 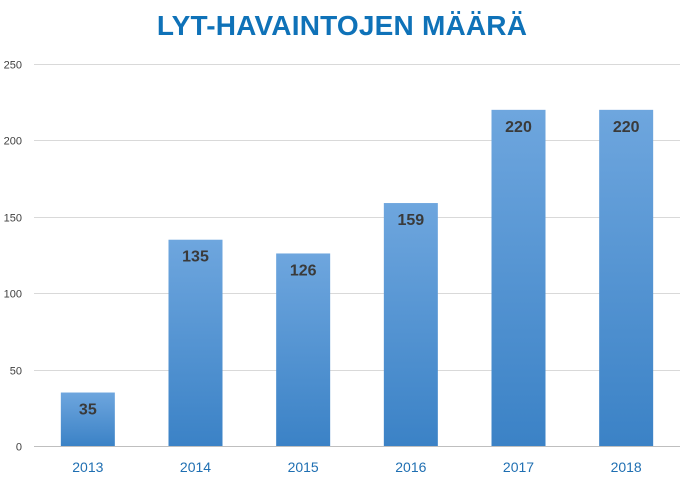 What do you see at coordinates (518, 127) in the screenshot?
I see `data-label-2017: 220` at bounding box center [518, 127].